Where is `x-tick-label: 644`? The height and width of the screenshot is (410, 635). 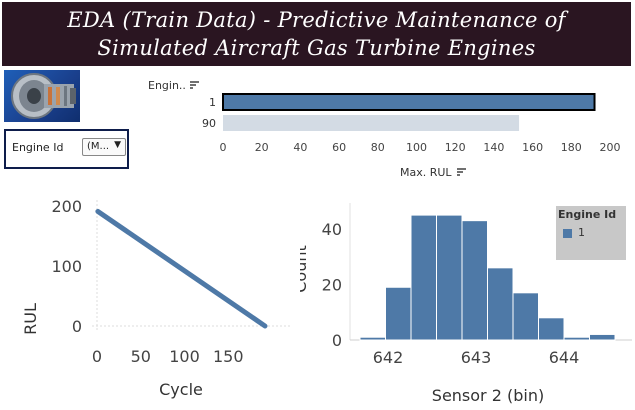
x-tick-label: 644 is located at coordinates (564, 357).